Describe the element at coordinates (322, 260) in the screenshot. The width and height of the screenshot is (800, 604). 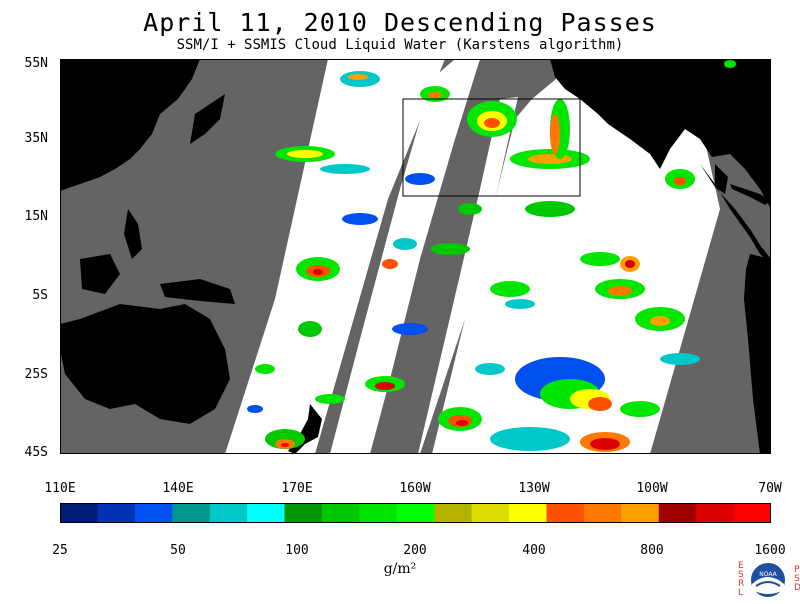
I see `cloud-patches` at that location.